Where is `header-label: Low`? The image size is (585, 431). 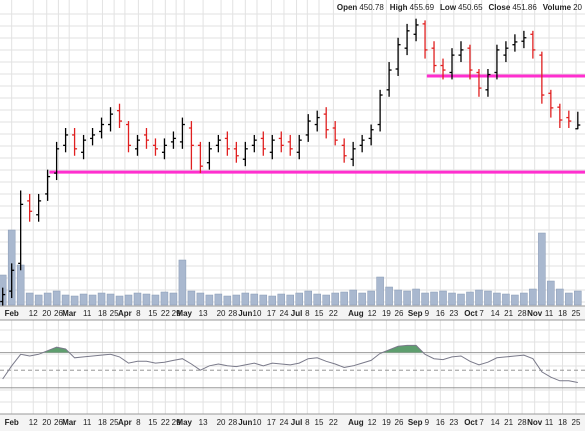 header-label: Low is located at coordinates (448, 7).